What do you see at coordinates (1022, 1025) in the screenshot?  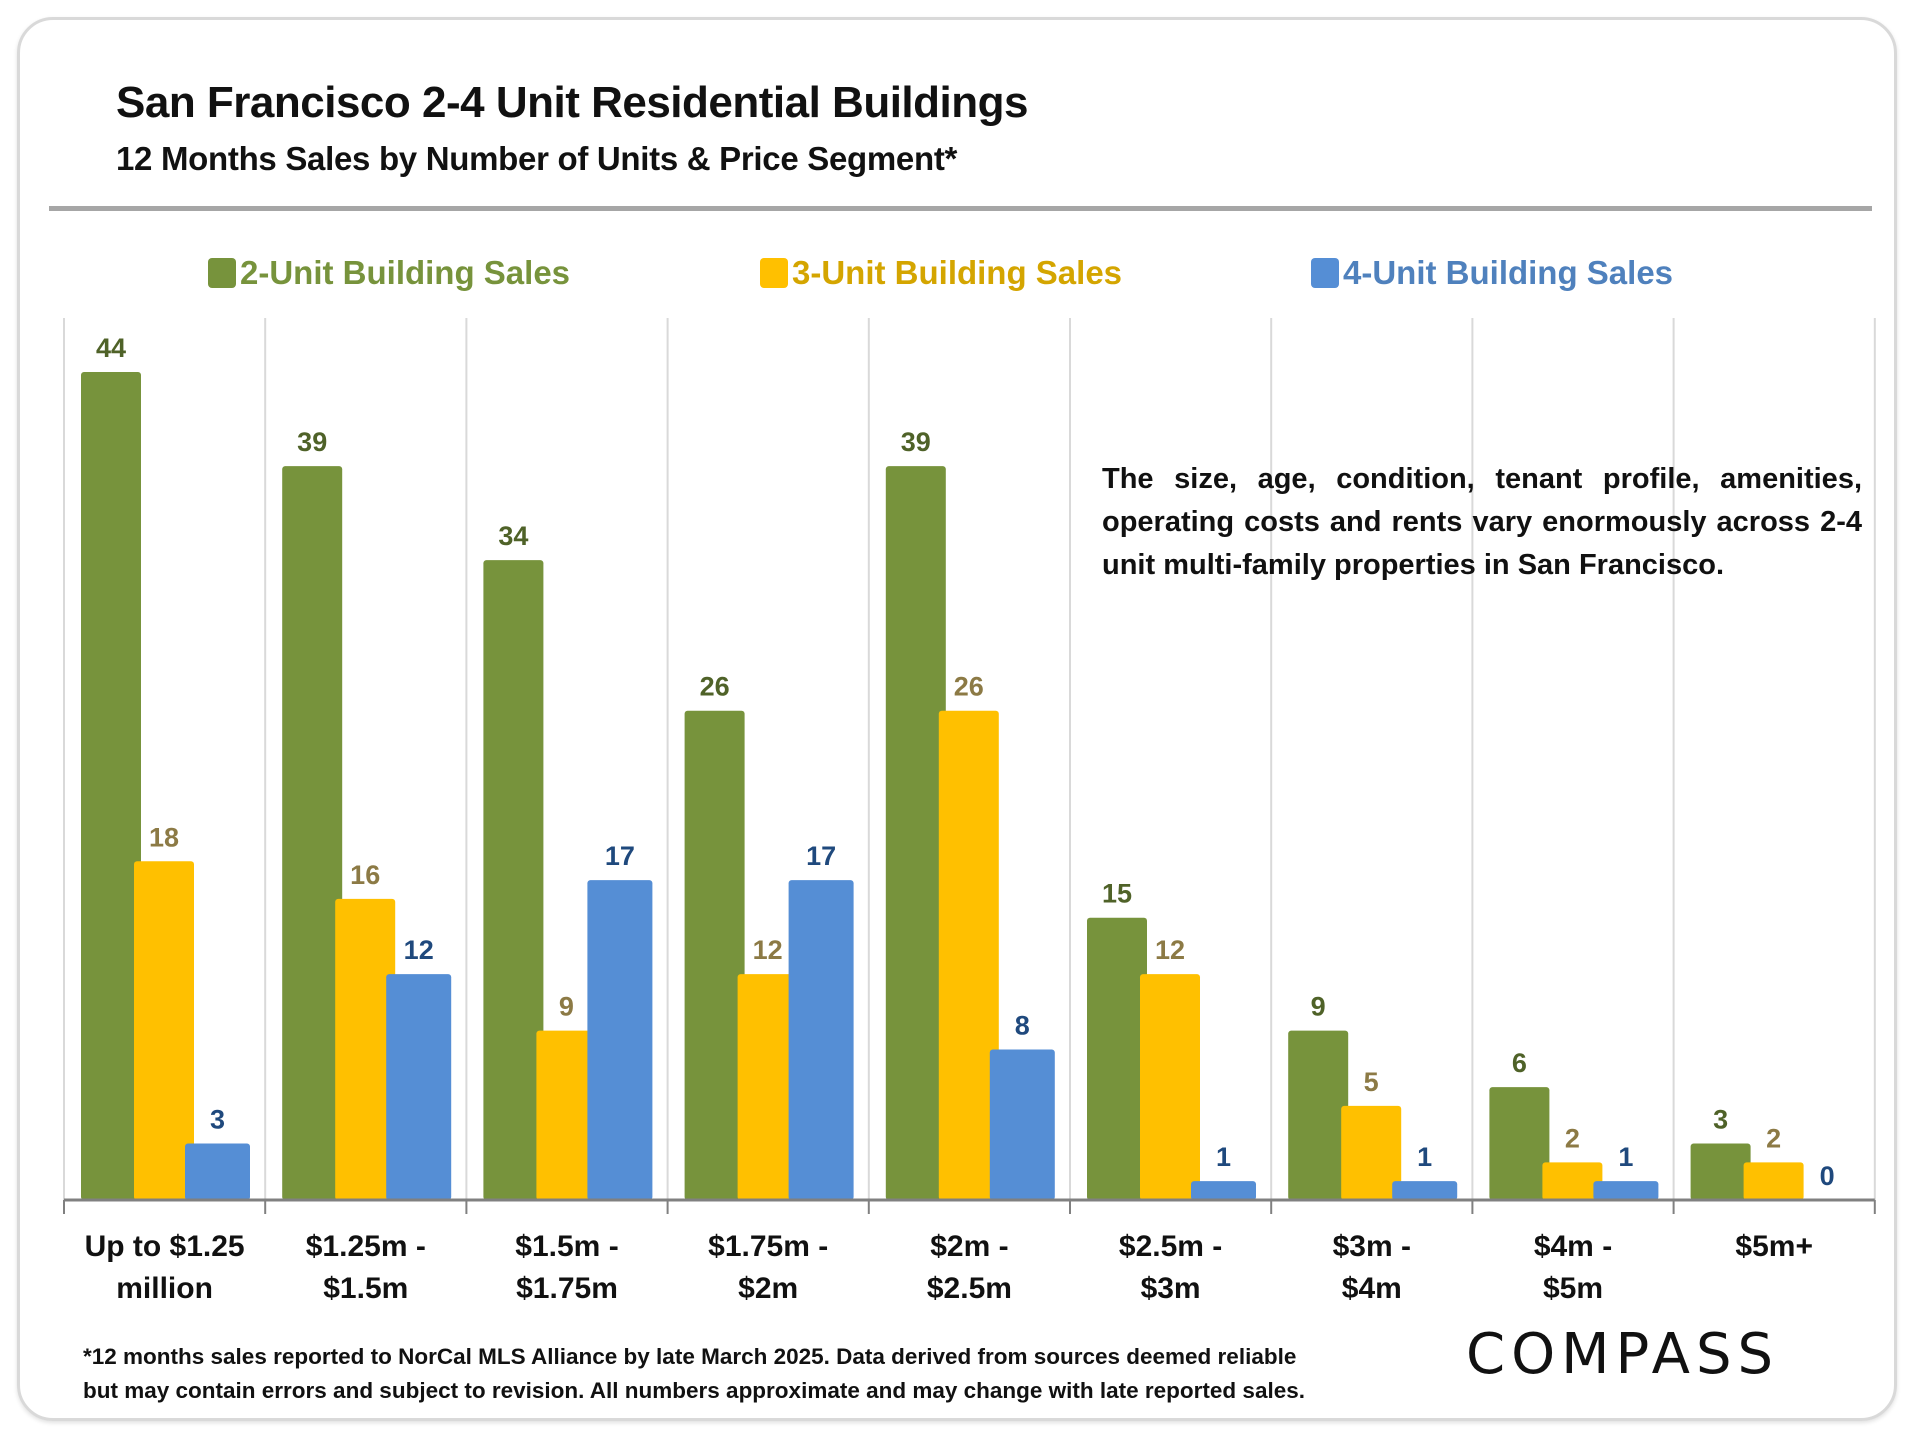 I see `data-label: 8` at bounding box center [1022, 1025].